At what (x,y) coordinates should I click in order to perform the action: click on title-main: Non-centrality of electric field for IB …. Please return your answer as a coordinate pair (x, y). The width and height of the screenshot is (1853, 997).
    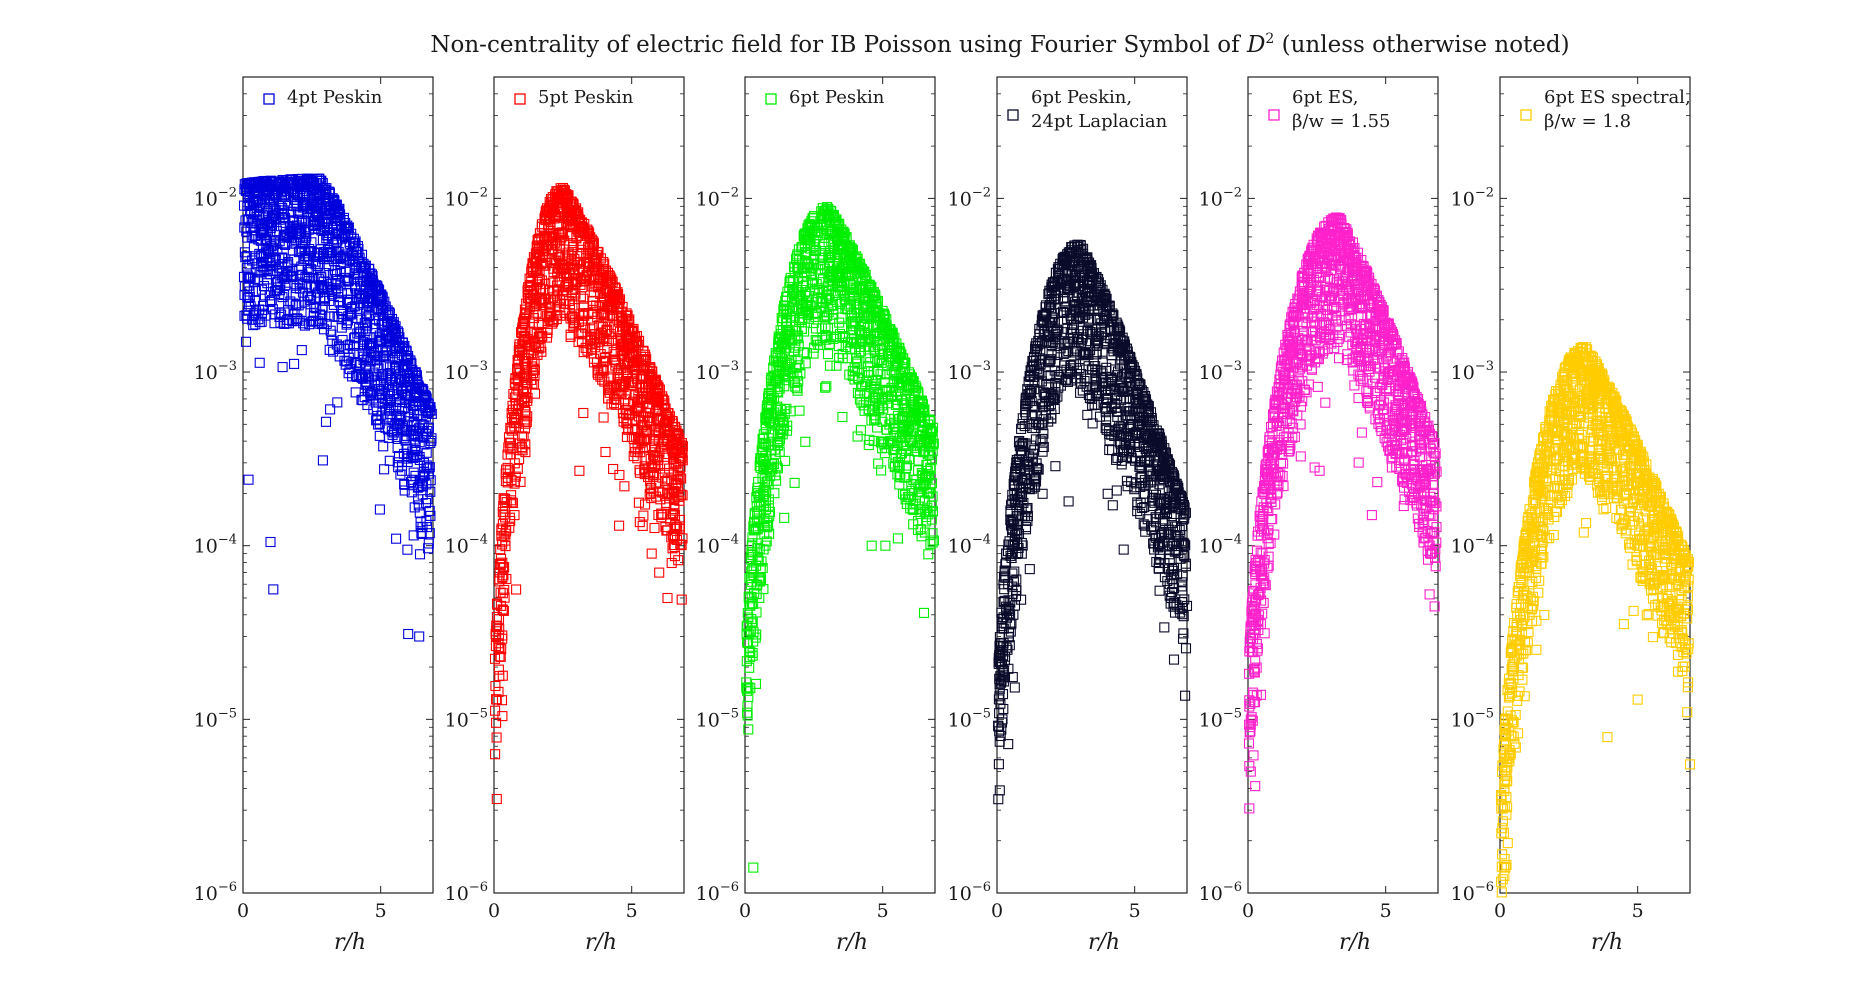
    Looking at the image, I should click on (838, 45).